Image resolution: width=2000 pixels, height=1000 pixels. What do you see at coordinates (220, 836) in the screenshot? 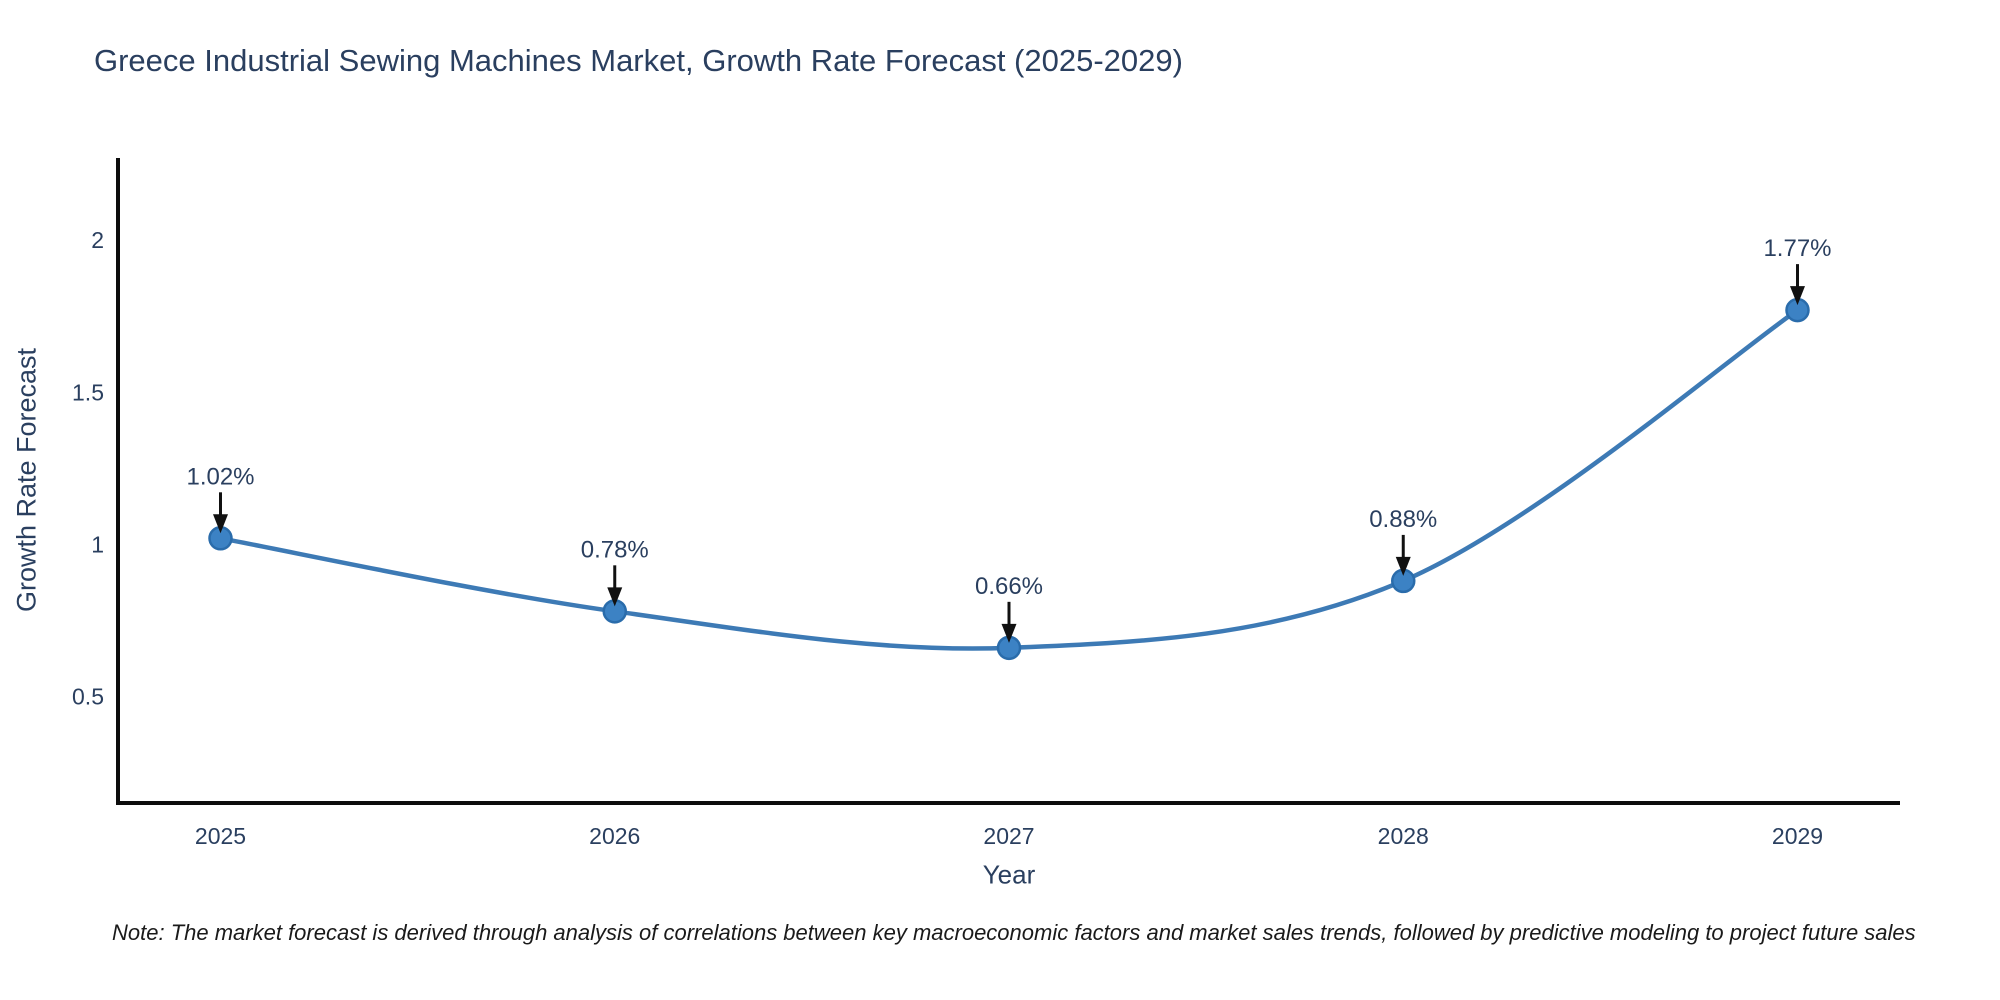
I see `x-tick-label: 2025` at bounding box center [220, 836].